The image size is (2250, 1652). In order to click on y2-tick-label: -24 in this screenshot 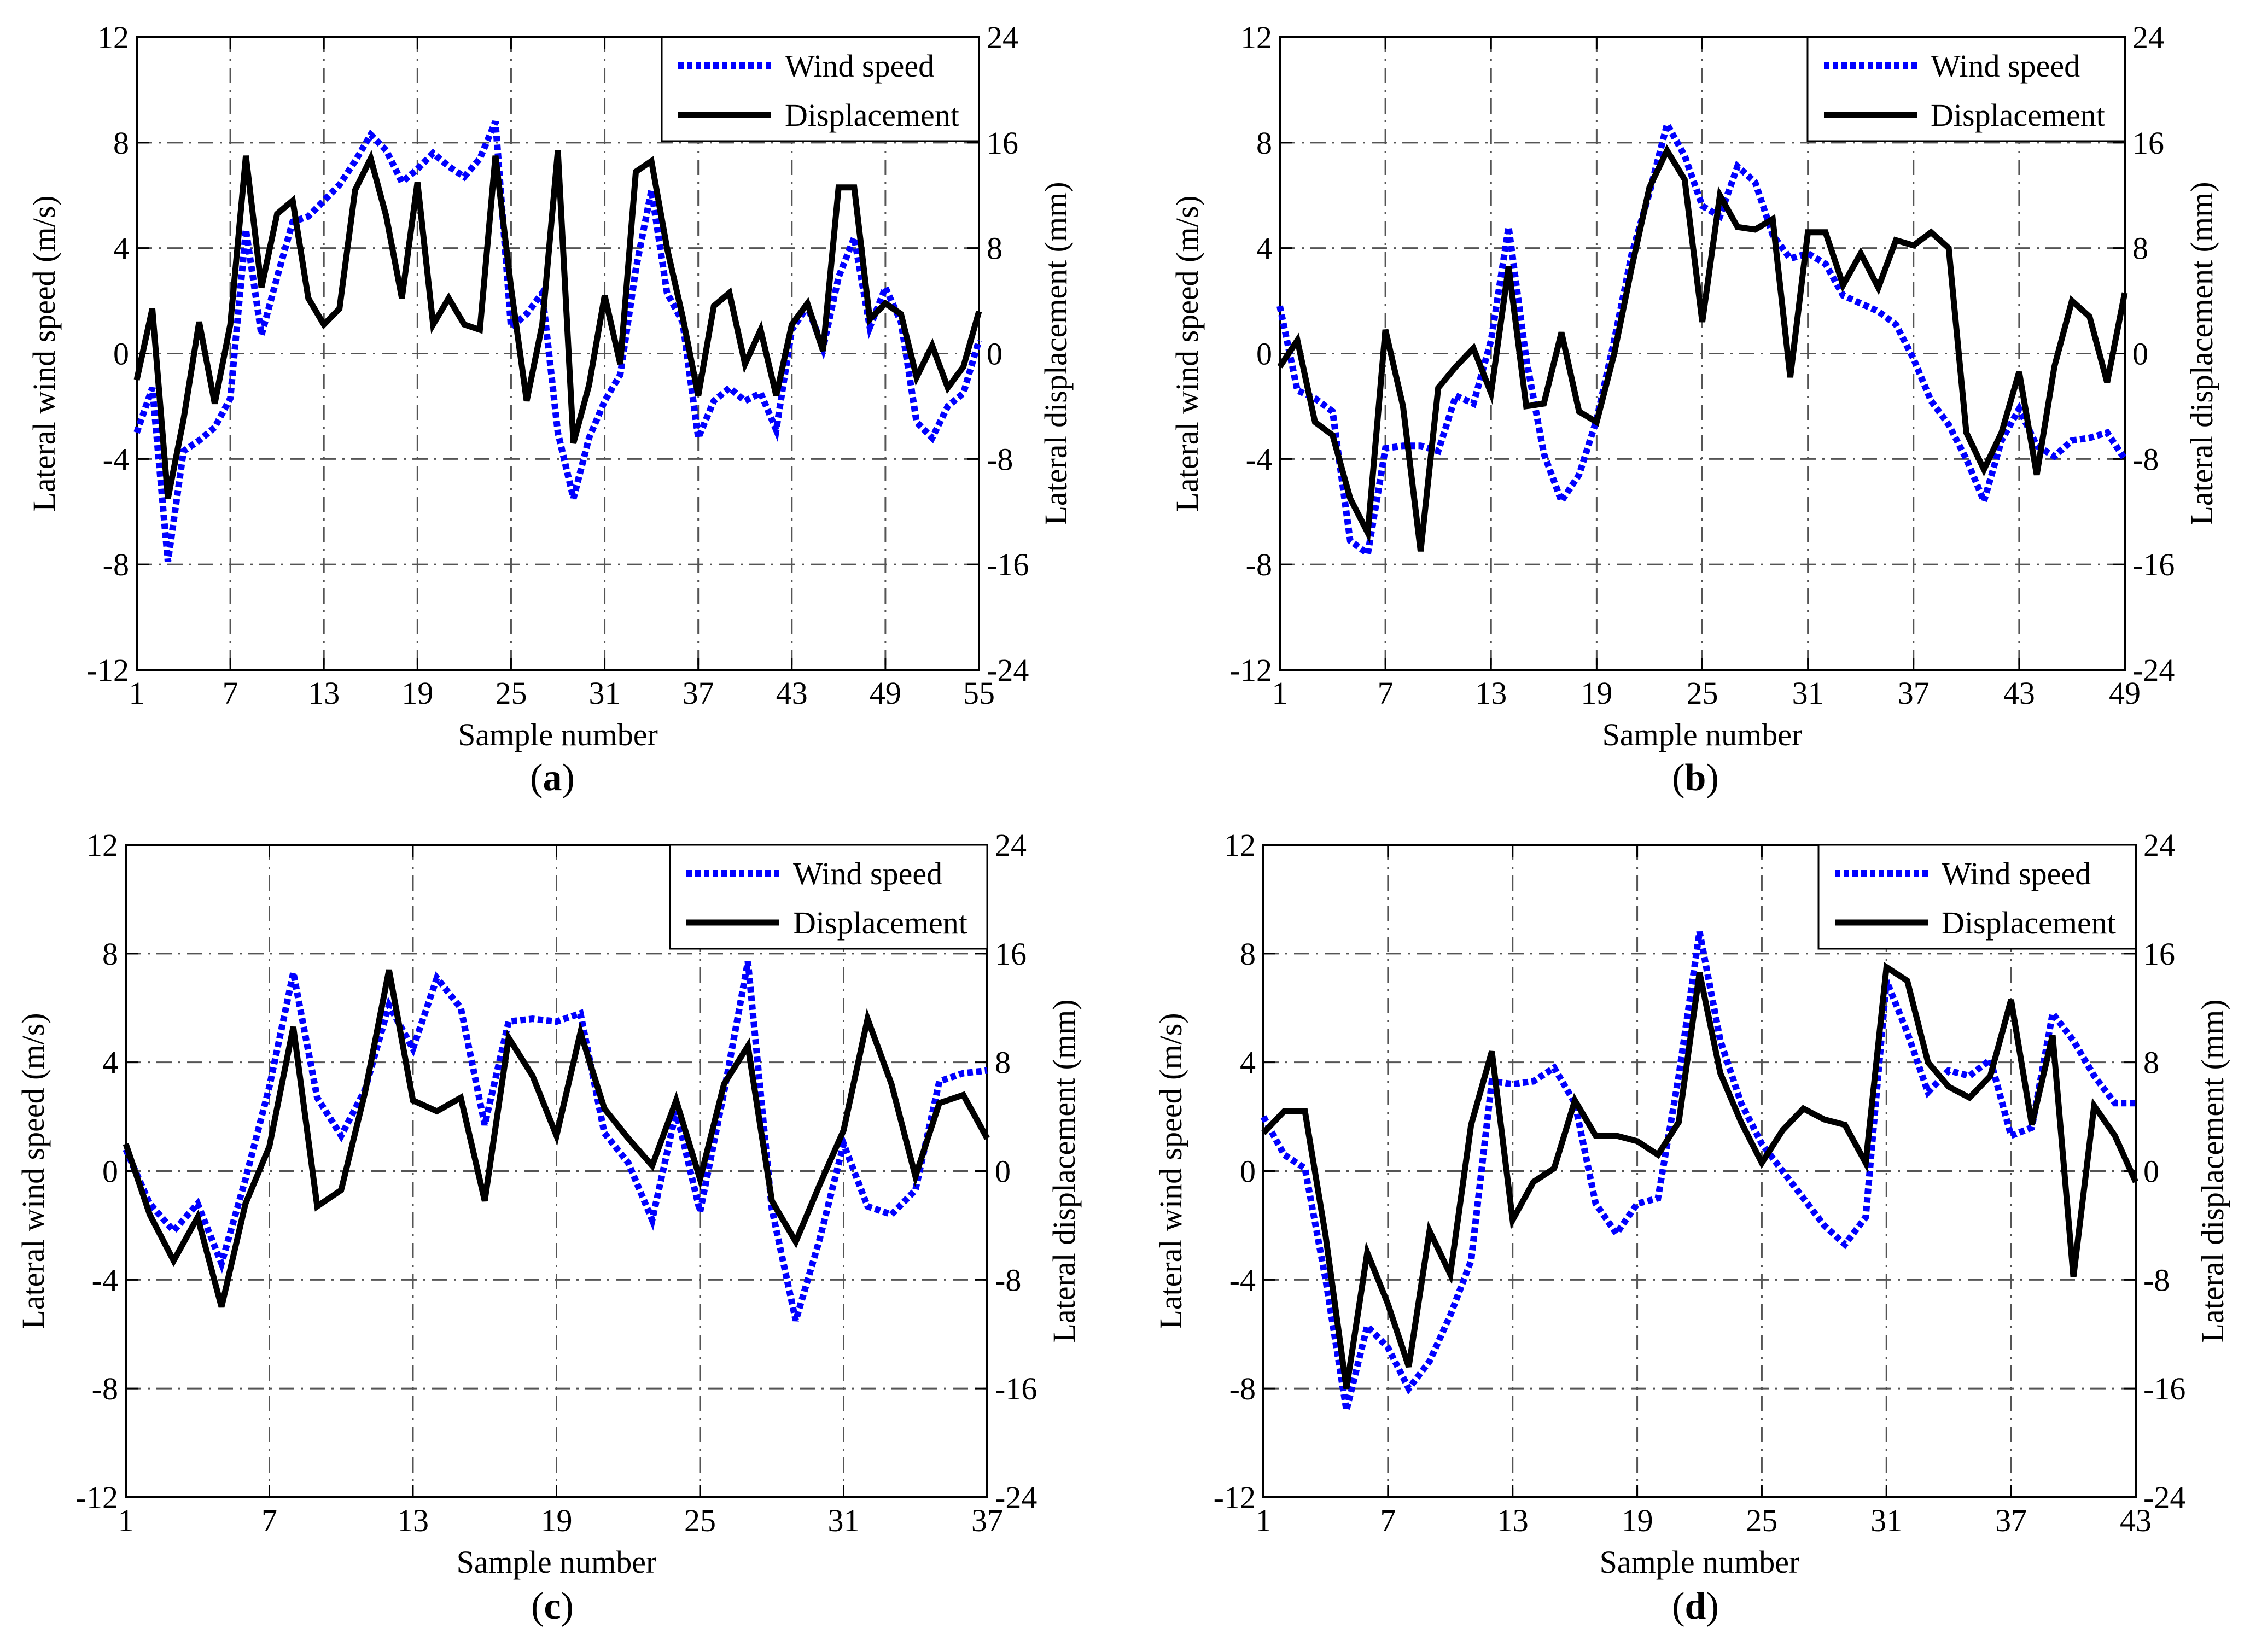, I will do `click(1016, 1497)`.